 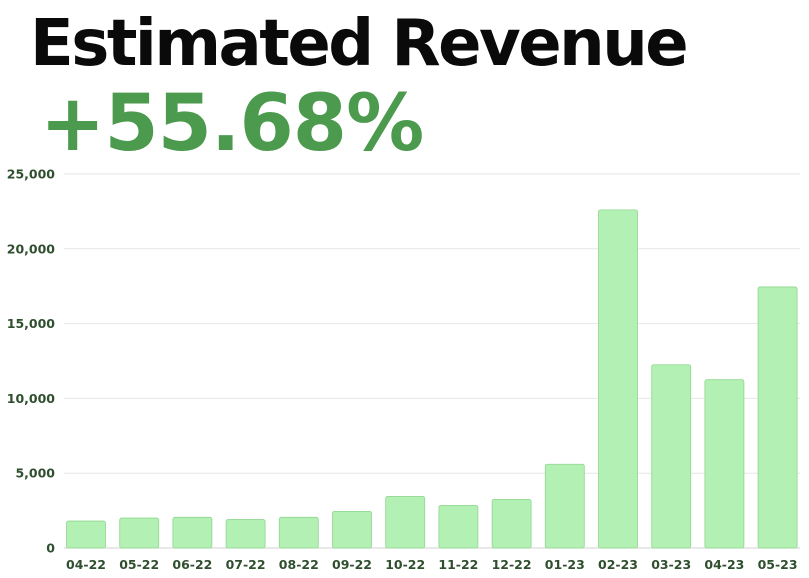 What do you see at coordinates (359, 44) in the screenshot?
I see `chart-title: Estimated Revenue` at bounding box center [359, 44].